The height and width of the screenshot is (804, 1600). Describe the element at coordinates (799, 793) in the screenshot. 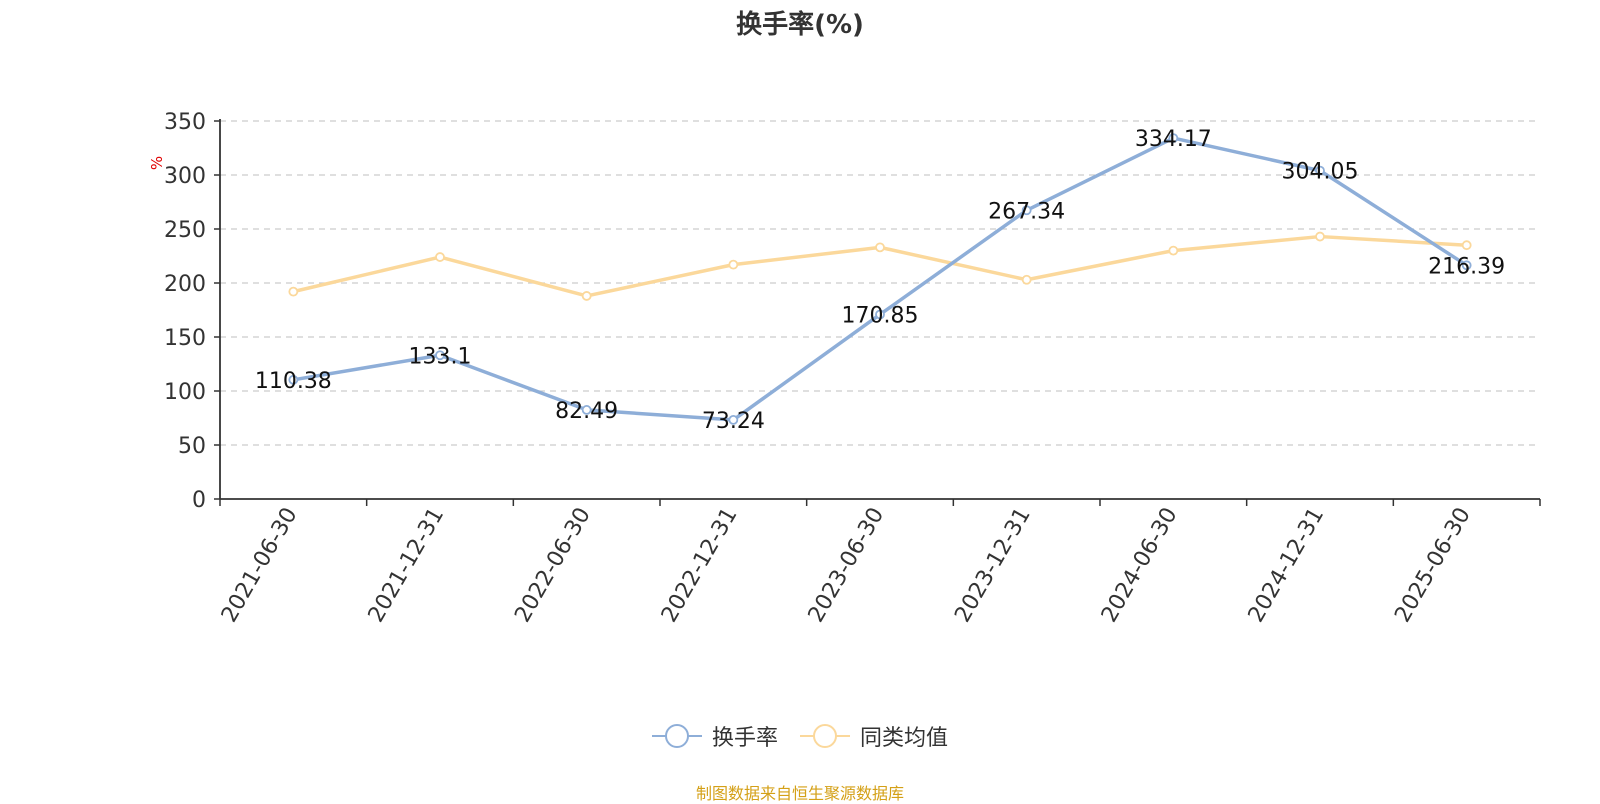

I see `source-note: 制图数据来自恒生聚源数据库` at that location.